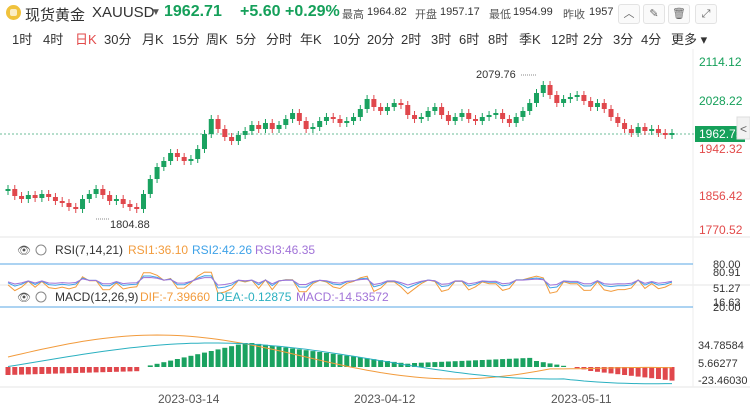 Image resolution: width=750 pixels, height=409 pixels. I want to click on tab-0: 1时, so click(22, 39).